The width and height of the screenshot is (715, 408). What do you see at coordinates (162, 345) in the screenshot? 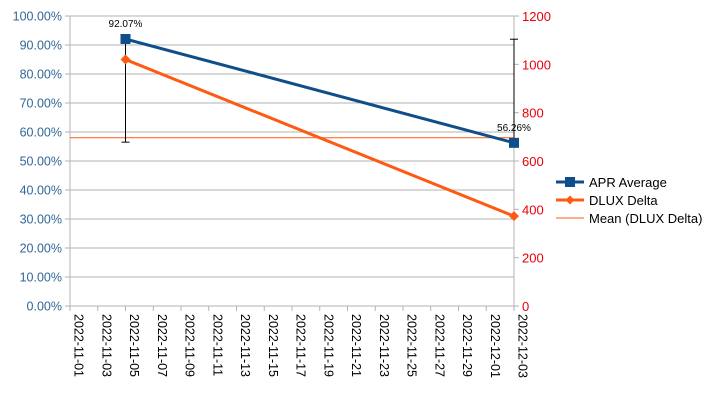
I see `x-axis-tick-label: 2022-11-07` at bounding box center [162, 345].